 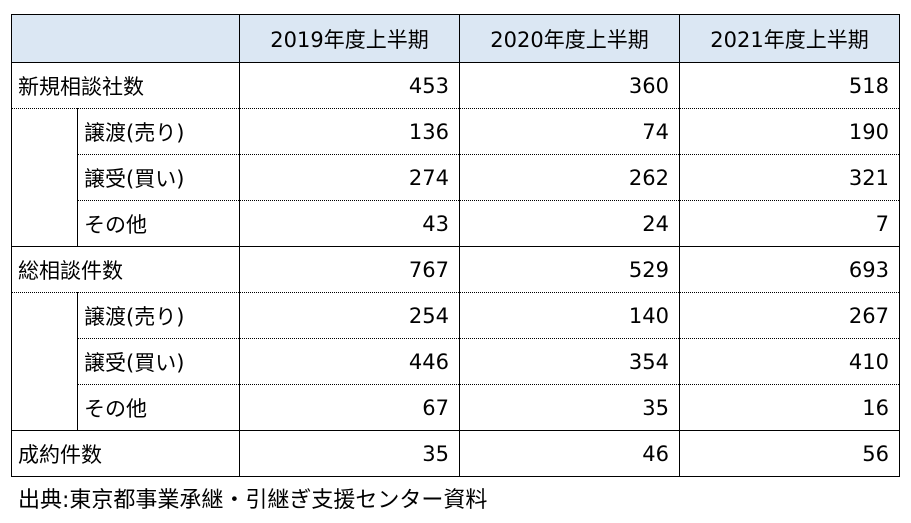 I want to click on row-label: 総相談件数, so click(x=125, y=269).